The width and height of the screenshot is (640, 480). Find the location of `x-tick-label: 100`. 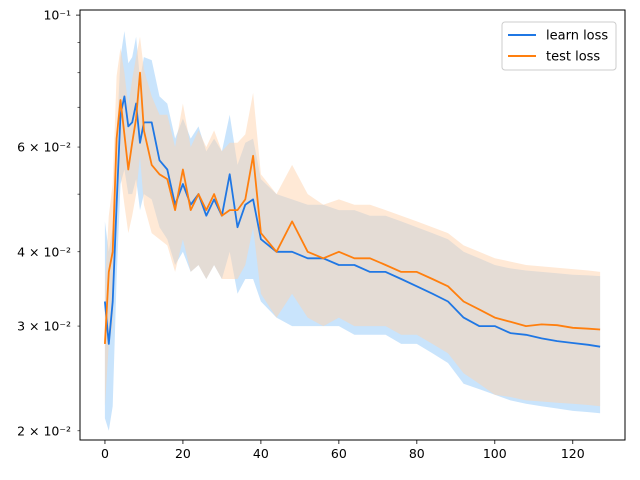

x-tick-label: 100 is located at coordinates (495, 453).